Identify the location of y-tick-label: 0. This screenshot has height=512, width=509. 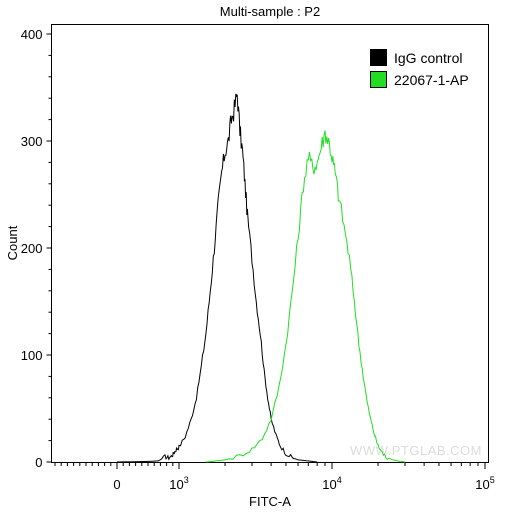
(38, 462).